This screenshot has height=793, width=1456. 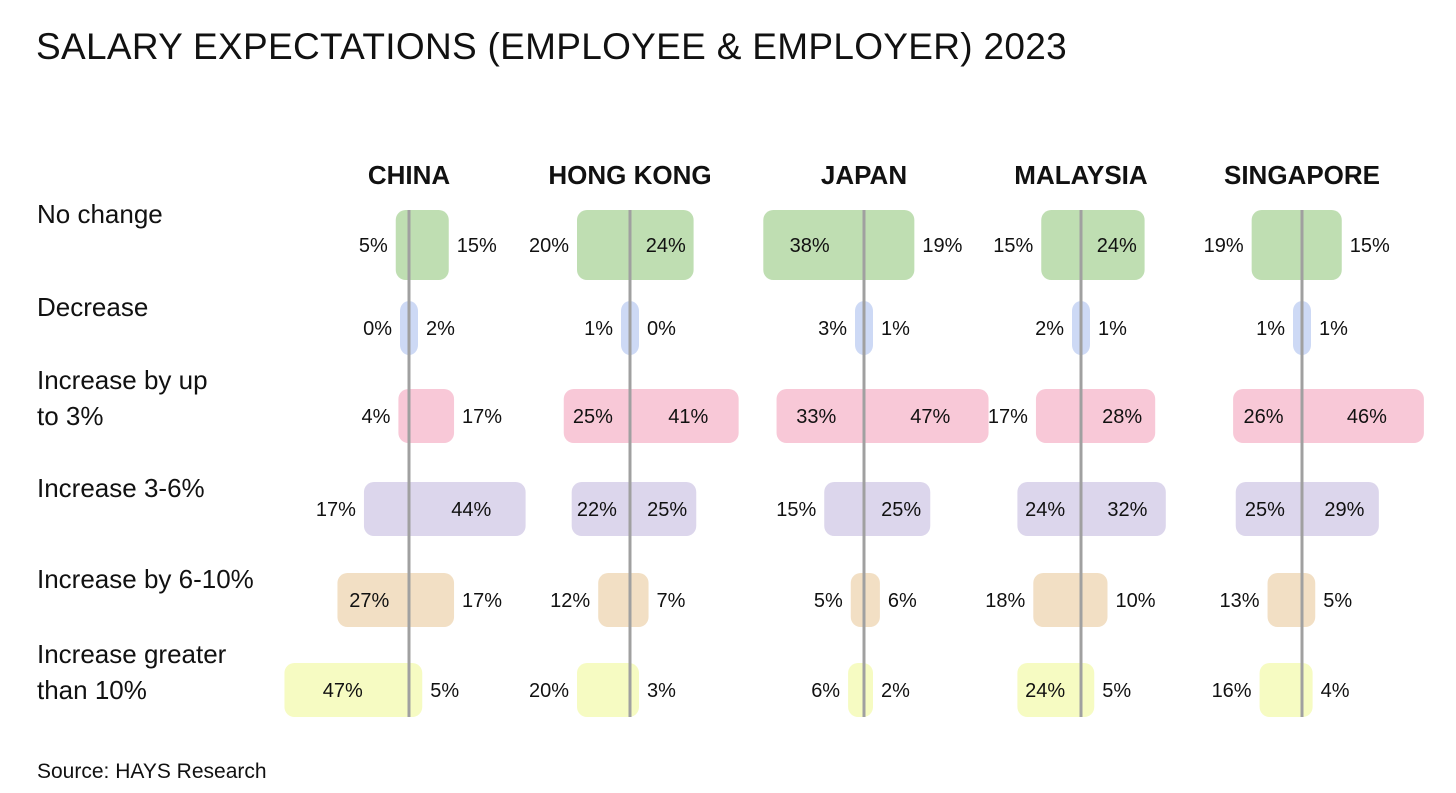 I want to click on value-label-left: 18%, so click(x=1005, y=601).